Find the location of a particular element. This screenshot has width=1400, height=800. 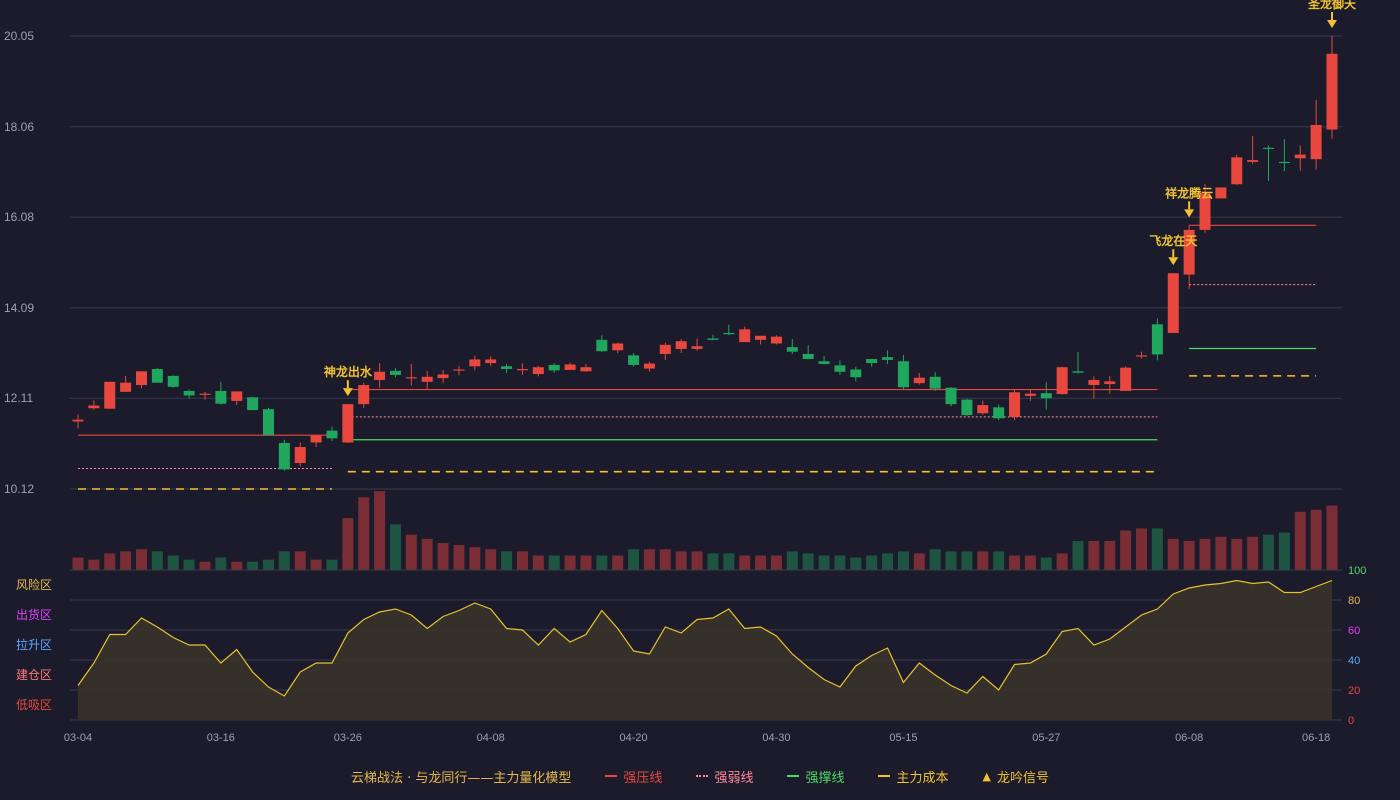

price-tick-label: 14.09 is located at coordinates (19, 308).